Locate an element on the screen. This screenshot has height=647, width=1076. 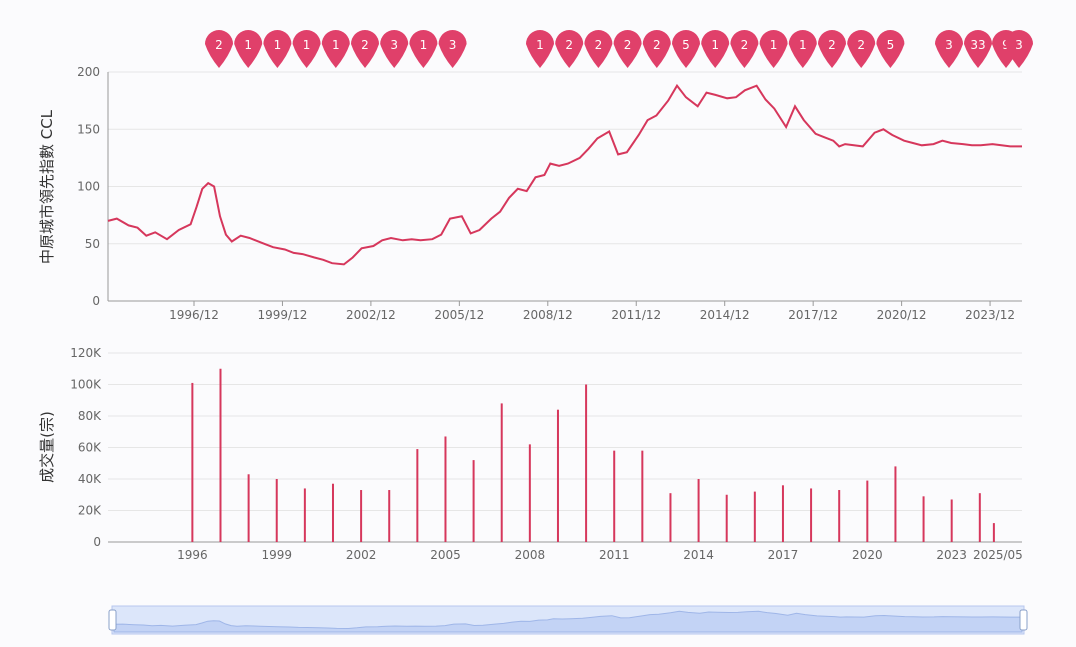
top-y-tick-label: 0 is located at coordinates (96, 301).